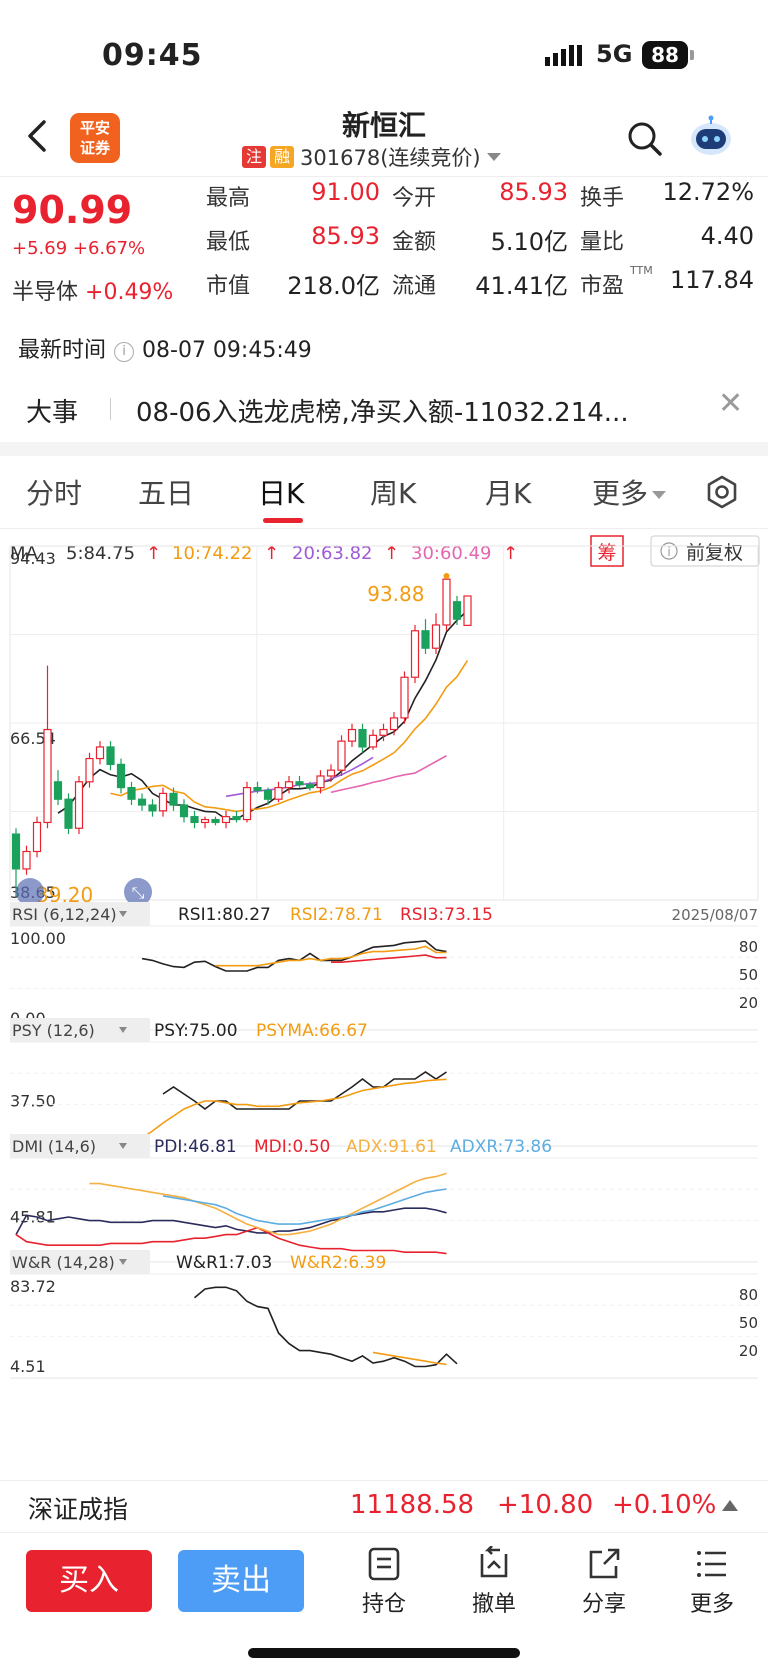 This screenshot has height=1669, width=768. Describe the element at coordinates (254, 157) in the screenshot. I see `registration-tag: 注` at that location.